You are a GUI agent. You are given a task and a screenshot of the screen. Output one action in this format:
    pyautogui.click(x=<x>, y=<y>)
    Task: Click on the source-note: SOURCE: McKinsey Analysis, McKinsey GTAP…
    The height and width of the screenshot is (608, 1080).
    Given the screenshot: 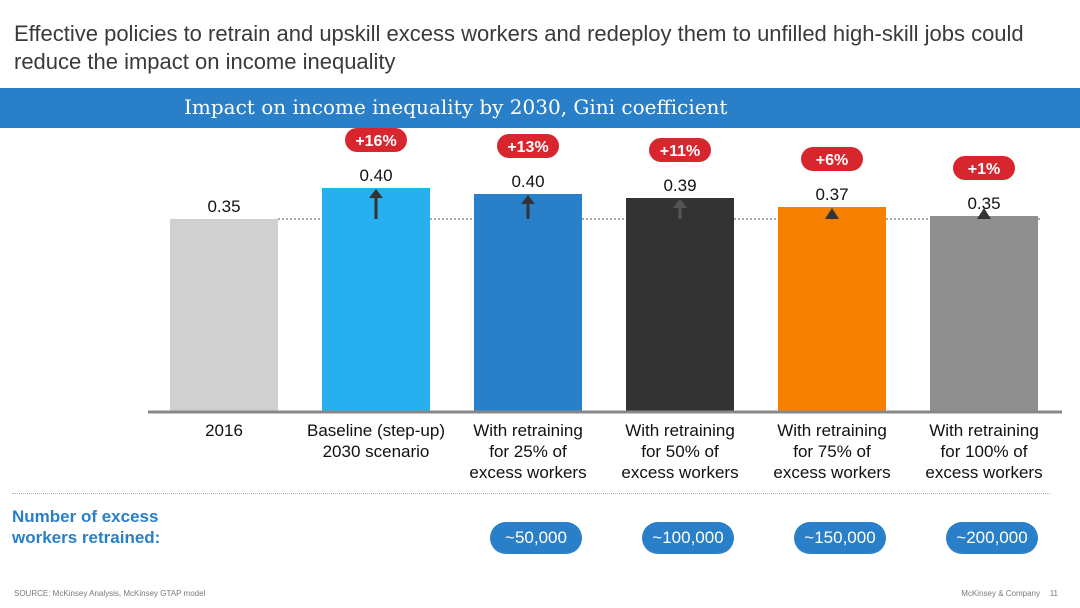 What is the action you would take?
    pyautogui.click(x=110, y=593)
    